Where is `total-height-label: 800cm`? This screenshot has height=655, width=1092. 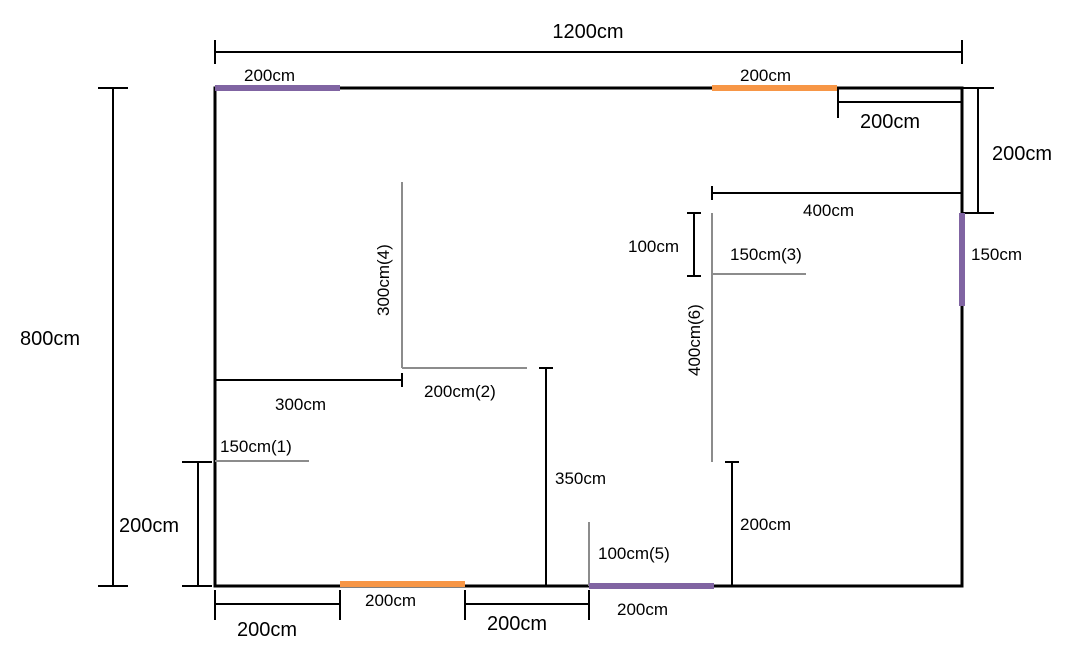
total-height-label: 800cm is located at coordinates (50, 339).